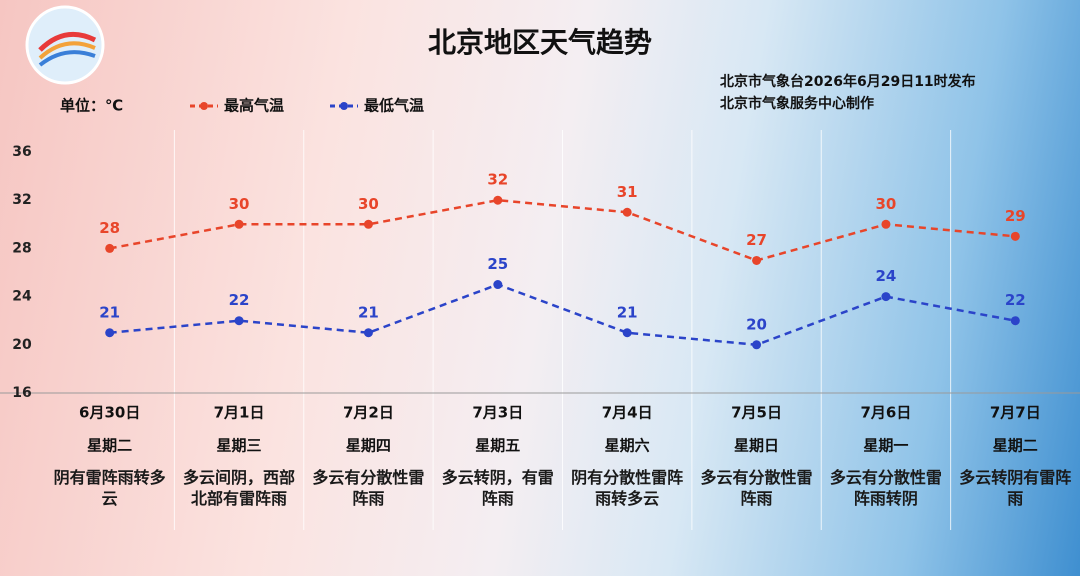 This screenshot has height=576, width=1080. I want to click on data-label: 27, so click(756, 240).